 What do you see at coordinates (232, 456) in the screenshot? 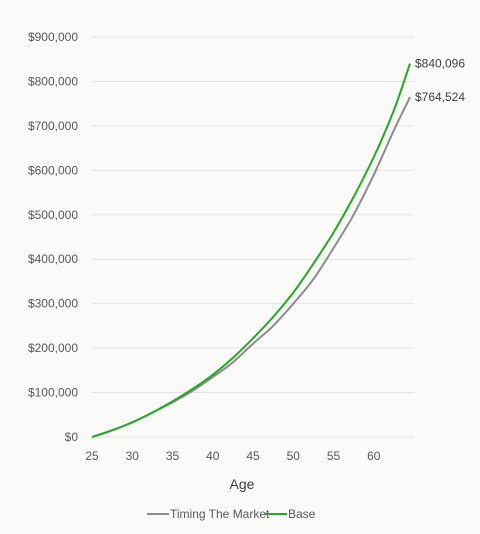
I see `x-axis-tick-labels: 25 30 35 40 45 50 55 60` at bounding box center [232, 456].